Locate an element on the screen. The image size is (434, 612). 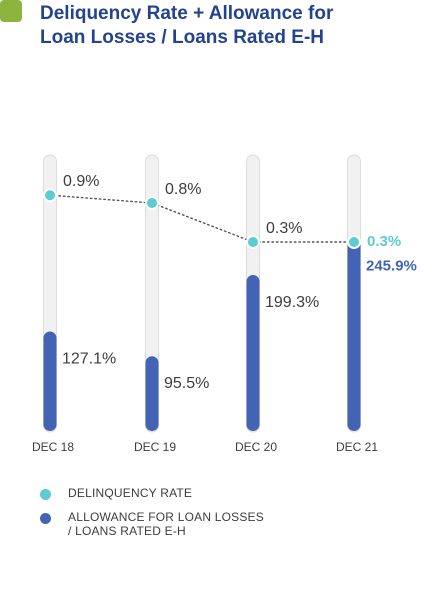
legend-label-delinquency: DELINQUENCY RATE is located at coordinates (198, 493).